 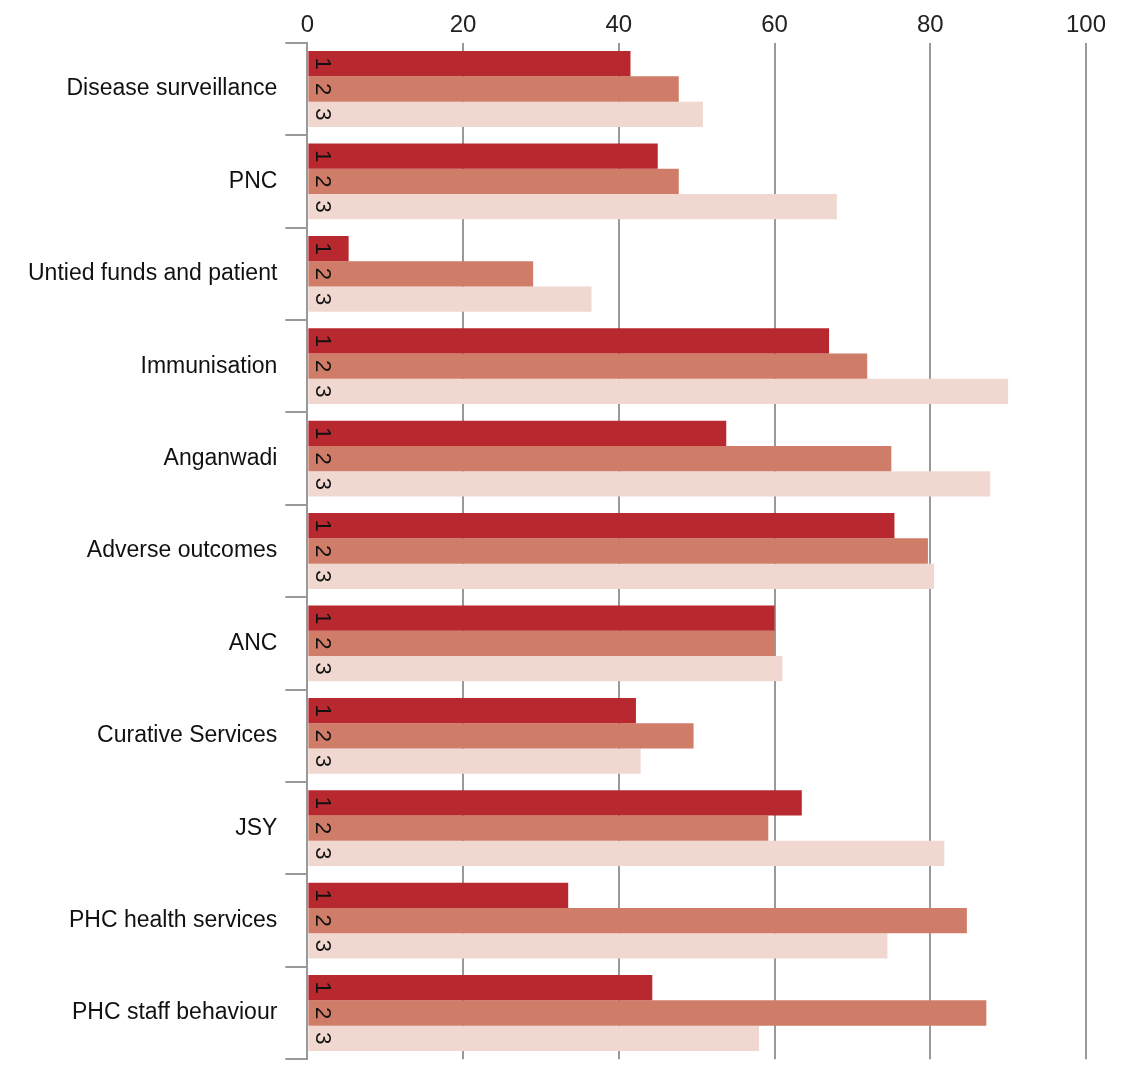 What do you see at coordinates (152, 272) in the screenshot?
I see `y-tick-label: Untied funds and patient` at bounding box center [152, 272].